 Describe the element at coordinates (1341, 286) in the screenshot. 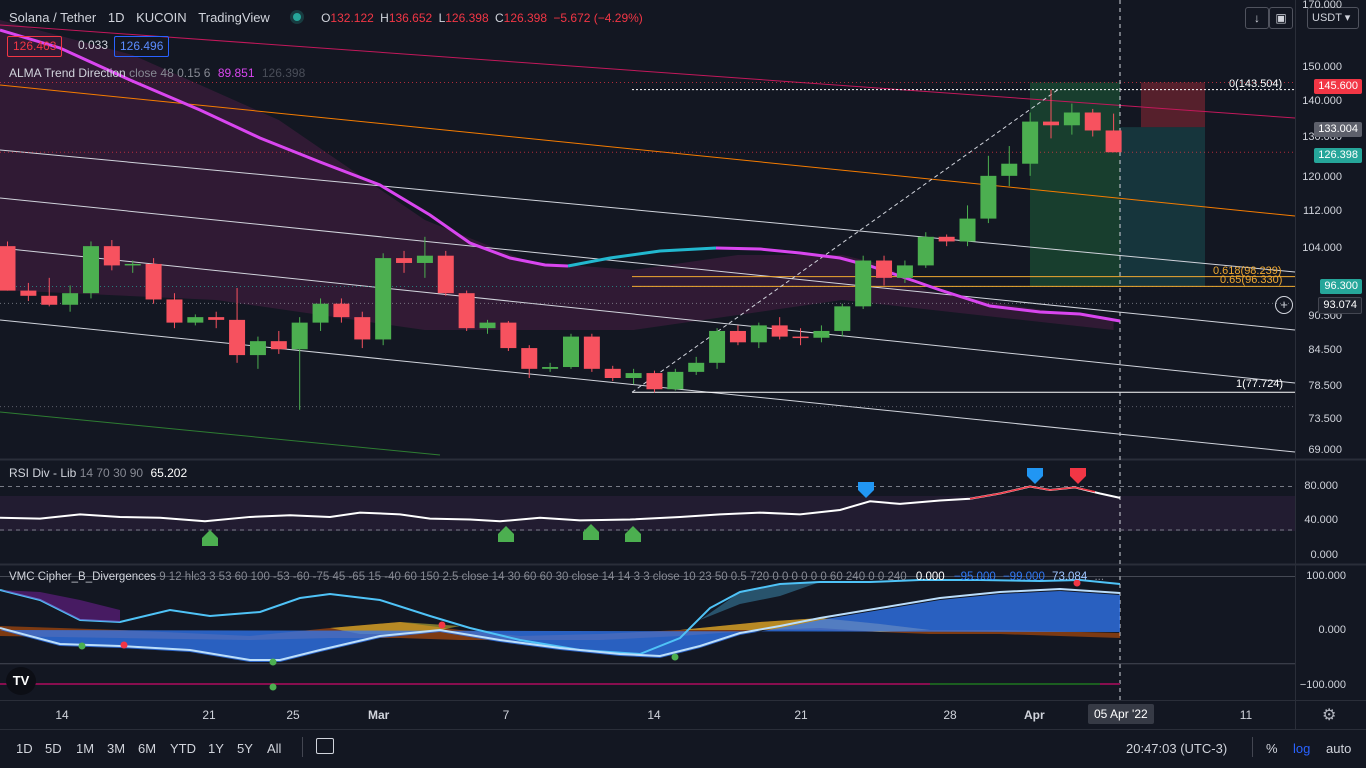

I see `label-target: 96.300` at that location.